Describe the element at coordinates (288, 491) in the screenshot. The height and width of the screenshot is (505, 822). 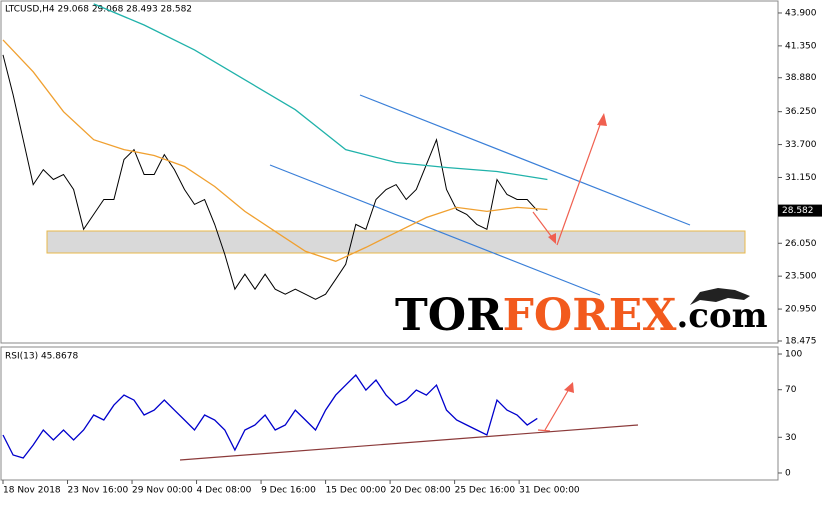
I see `x-tick-label: 9 Dec 16:00` at that location.